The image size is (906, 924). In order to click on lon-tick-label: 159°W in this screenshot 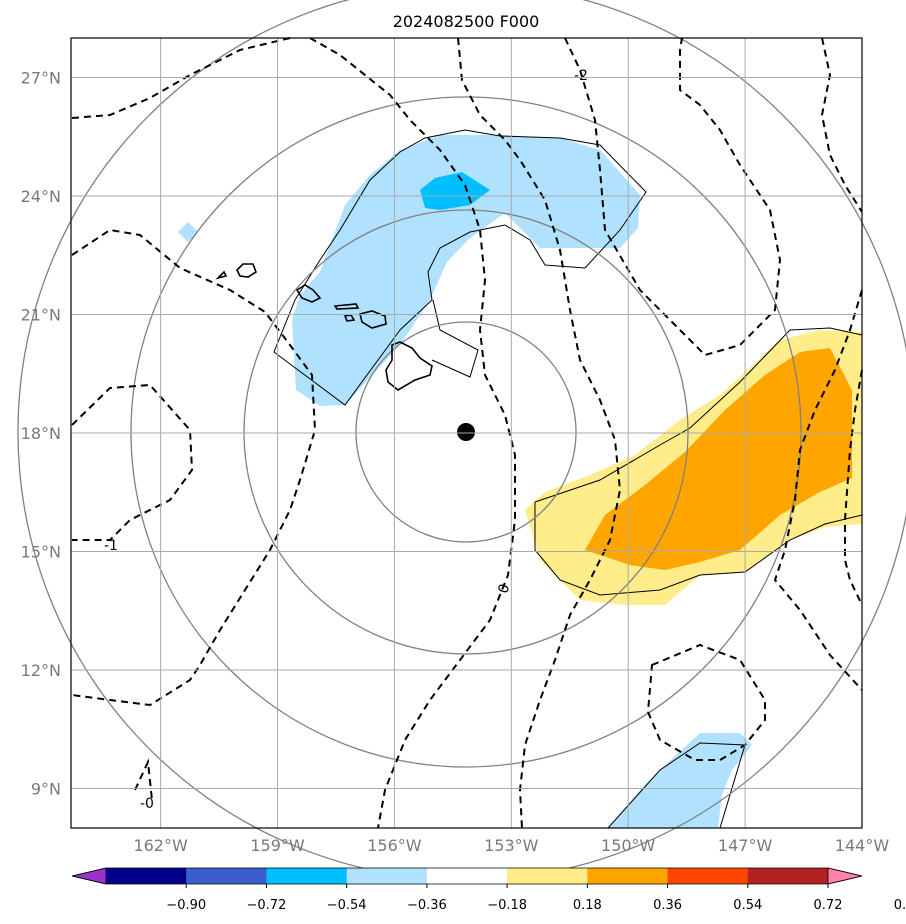, I will do `click(277, 845)`.